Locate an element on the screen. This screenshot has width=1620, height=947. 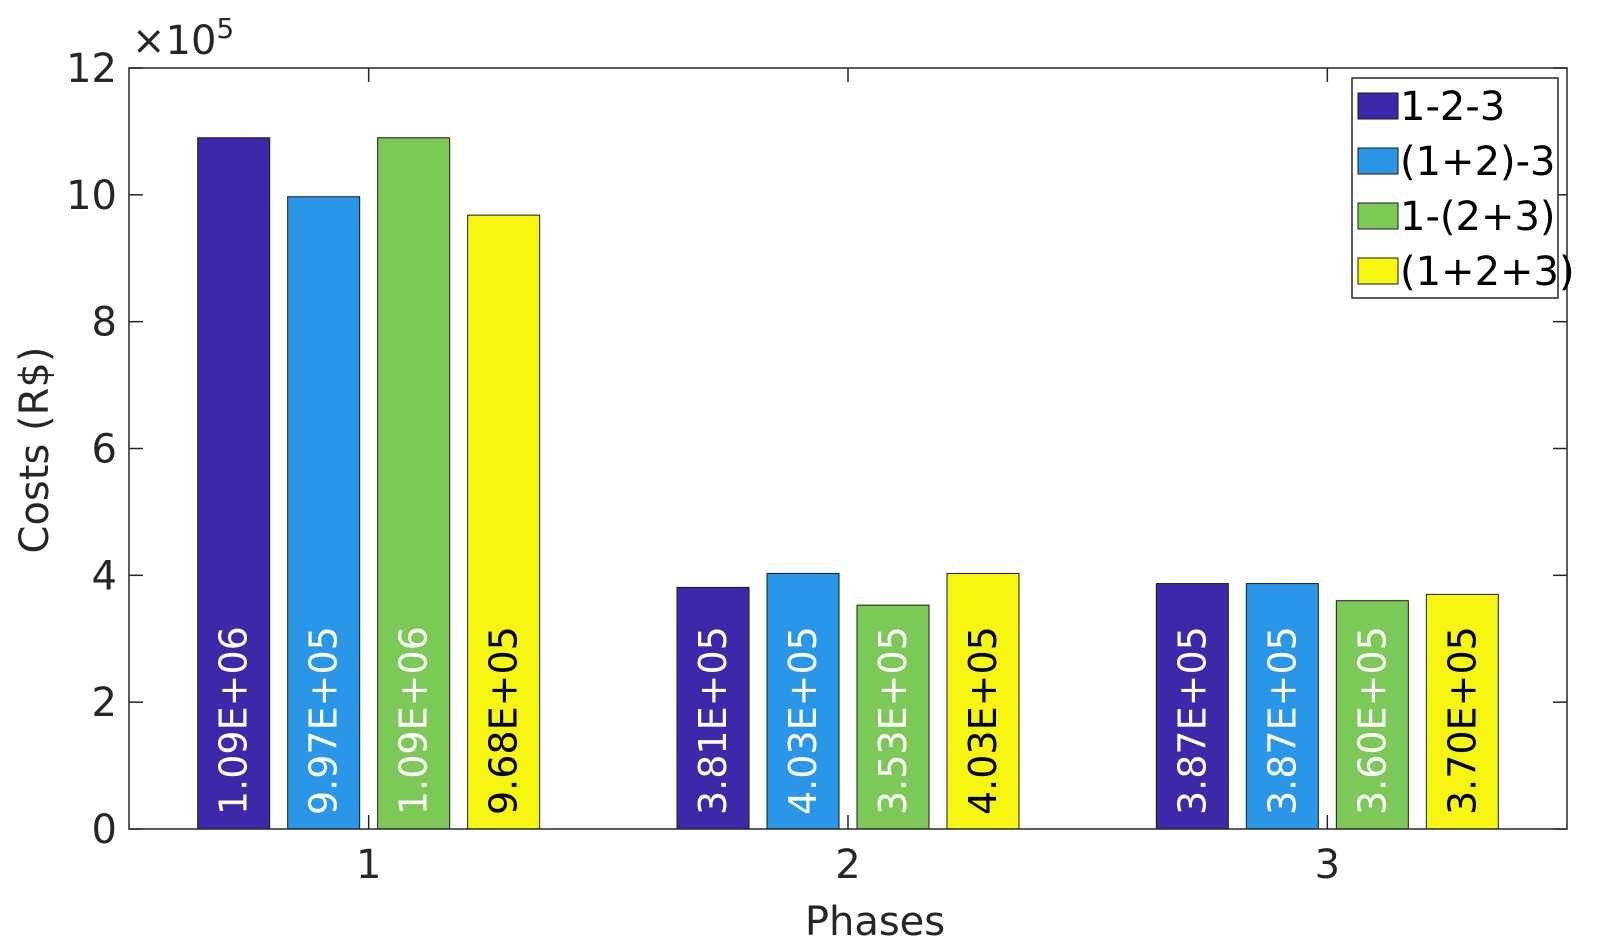
y-exponent-base: ×10 is located at coordinates (174, 41).